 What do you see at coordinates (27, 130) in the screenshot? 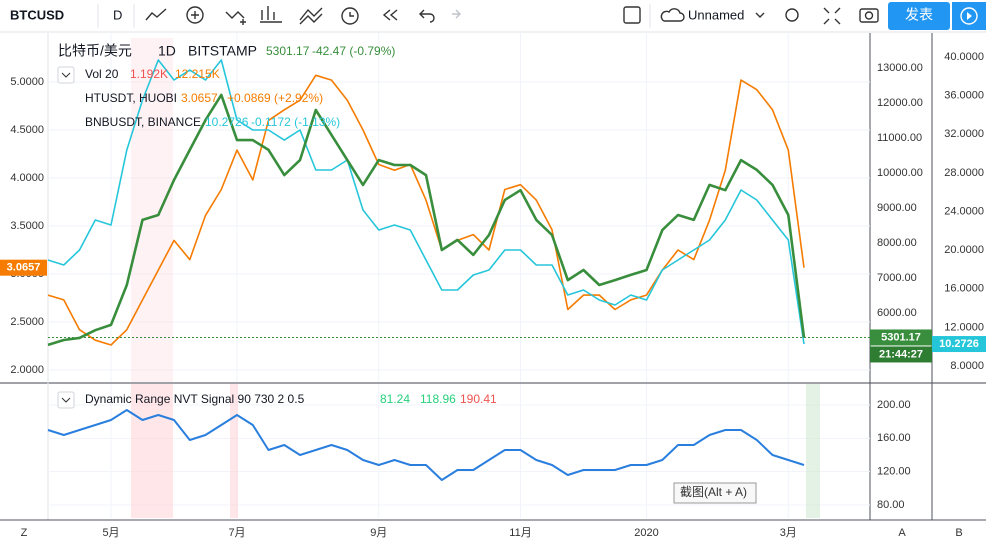
I see `y-tick-label: 4.5000` at bounding box center [27, 130].